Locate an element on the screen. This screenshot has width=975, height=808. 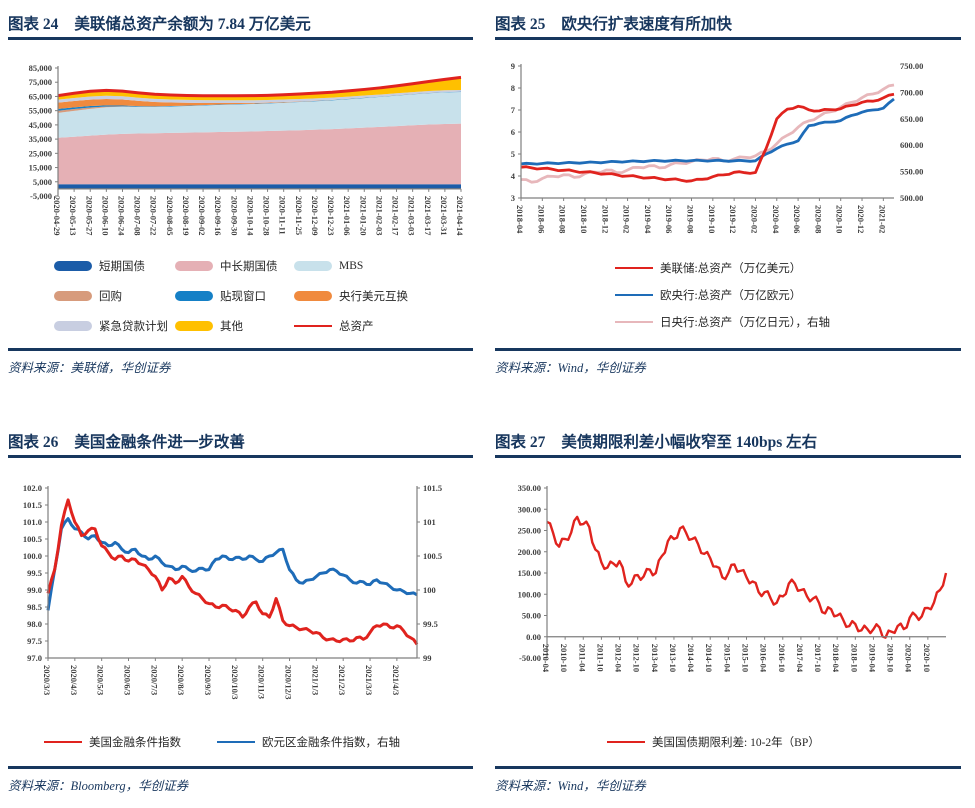
y-tick-label: 99.0 is located at coordinates (34, 590).